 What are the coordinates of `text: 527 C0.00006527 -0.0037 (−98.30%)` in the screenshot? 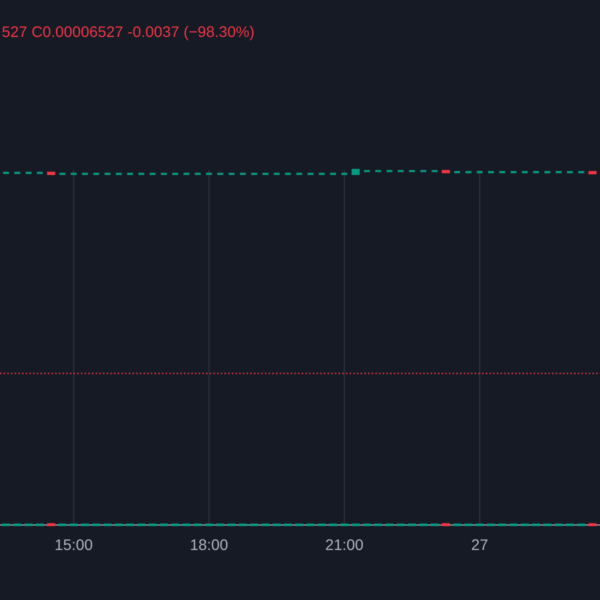 It's located at (128, 33).